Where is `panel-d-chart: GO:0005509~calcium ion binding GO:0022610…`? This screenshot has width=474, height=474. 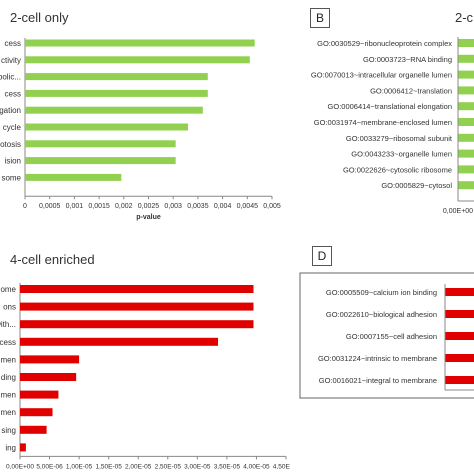 panel-d-chart: GO:0005509~calcium ion binding GO:0022610… is located at coordinates (386, 335).